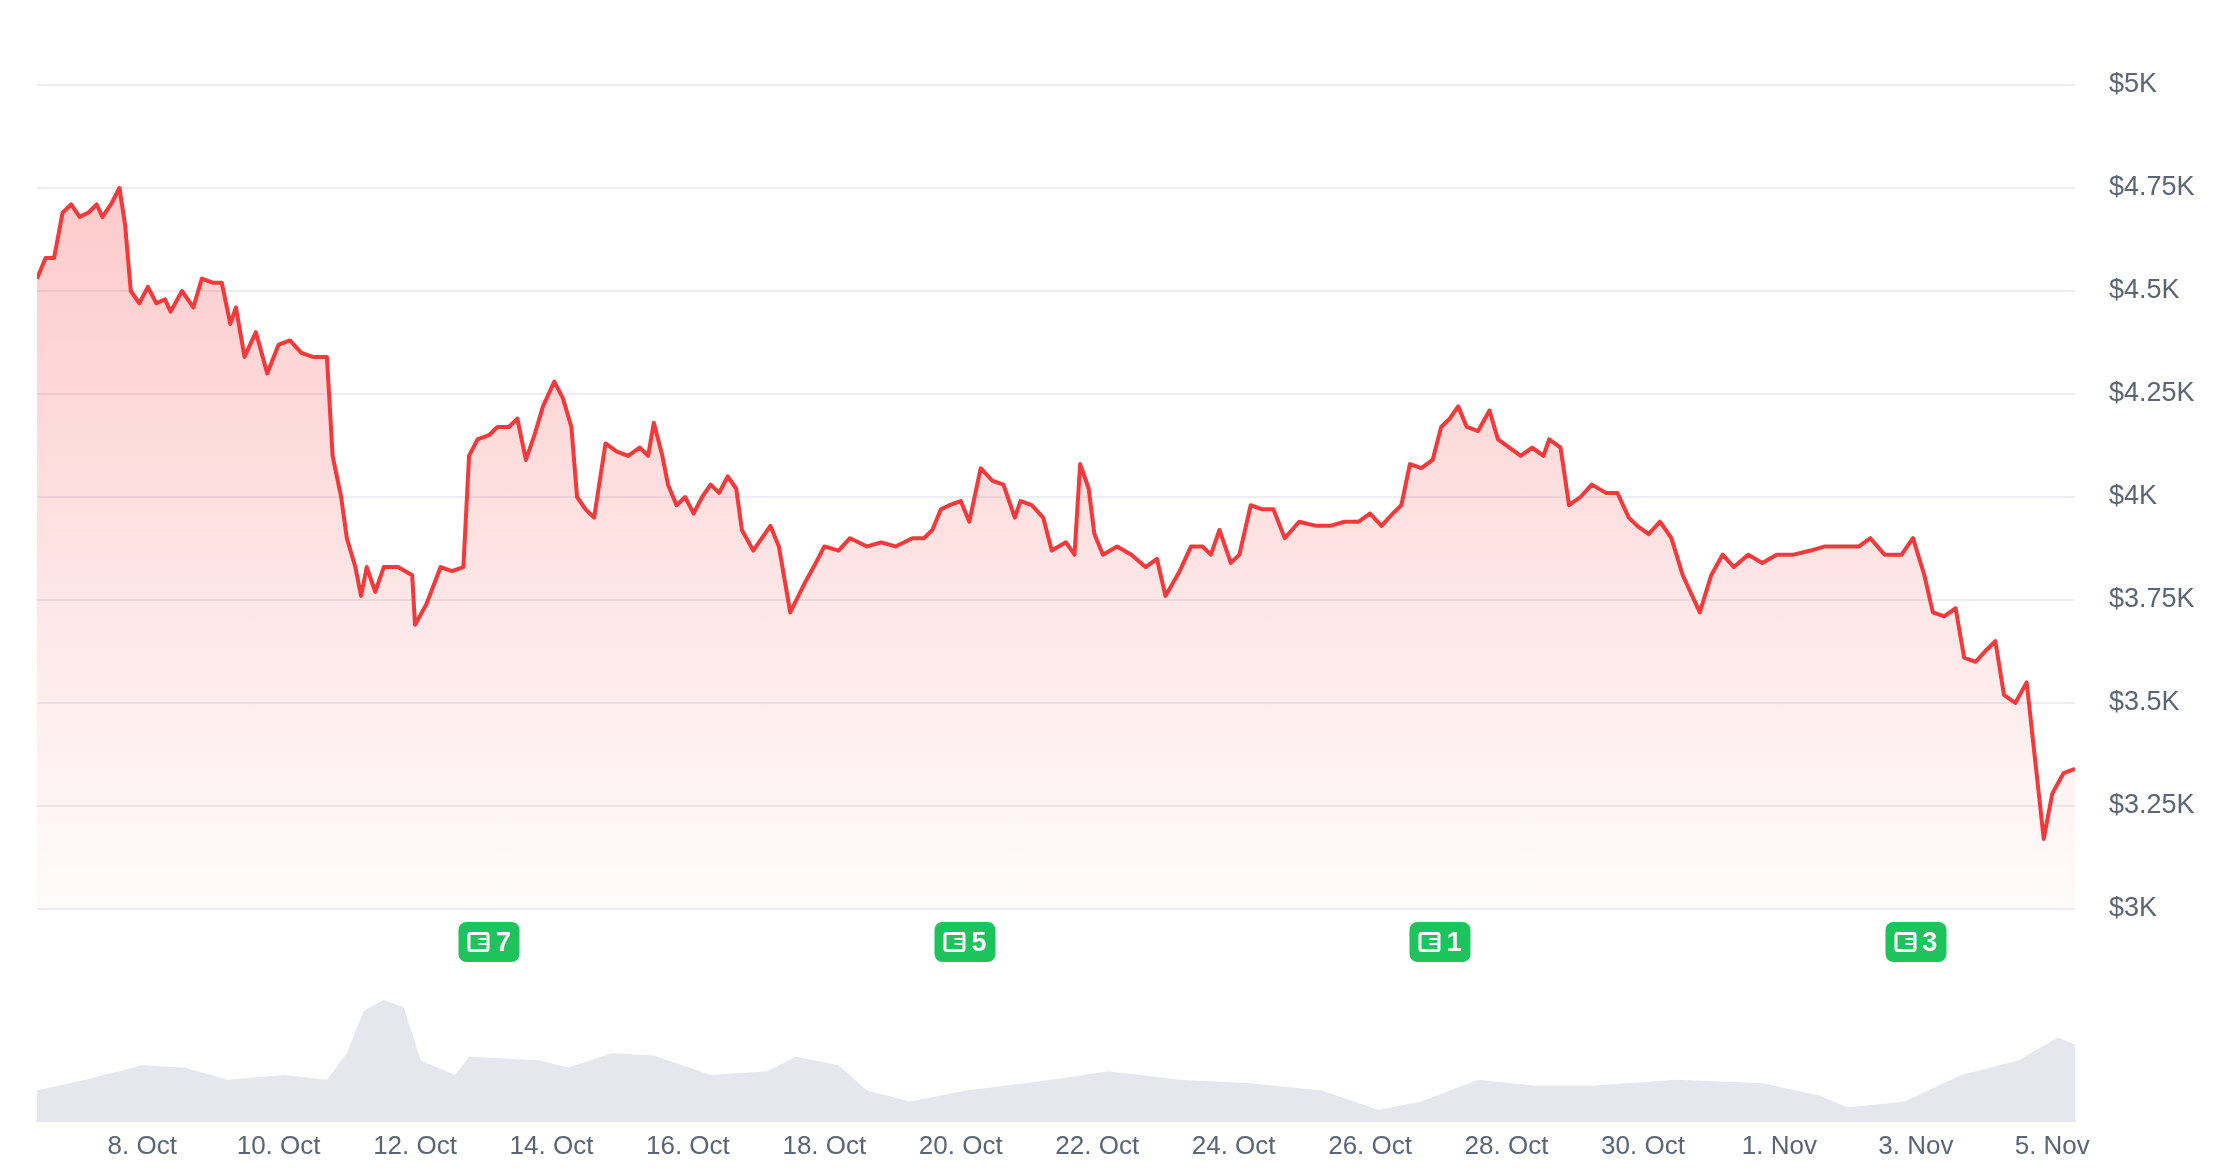  I want to click on y-tick-label: $3.25K, so click(2152, 804).